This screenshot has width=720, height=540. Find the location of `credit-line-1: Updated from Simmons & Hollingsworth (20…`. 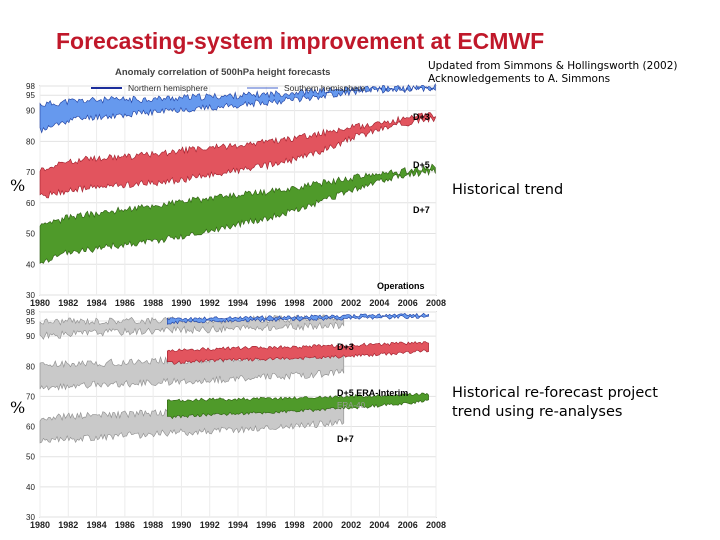

credit-line-1: Updated from Simmons & Hollingsworth (20… is located at coordinates (553, 66).